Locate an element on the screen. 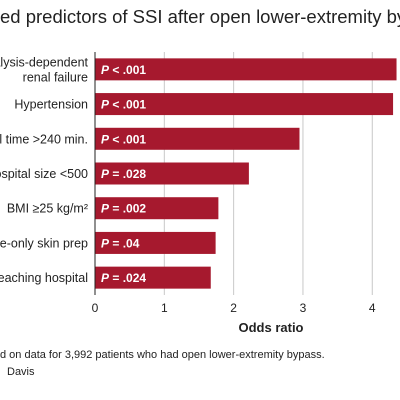  category-label: l time >240 min. is located at coordinates (44, 139).